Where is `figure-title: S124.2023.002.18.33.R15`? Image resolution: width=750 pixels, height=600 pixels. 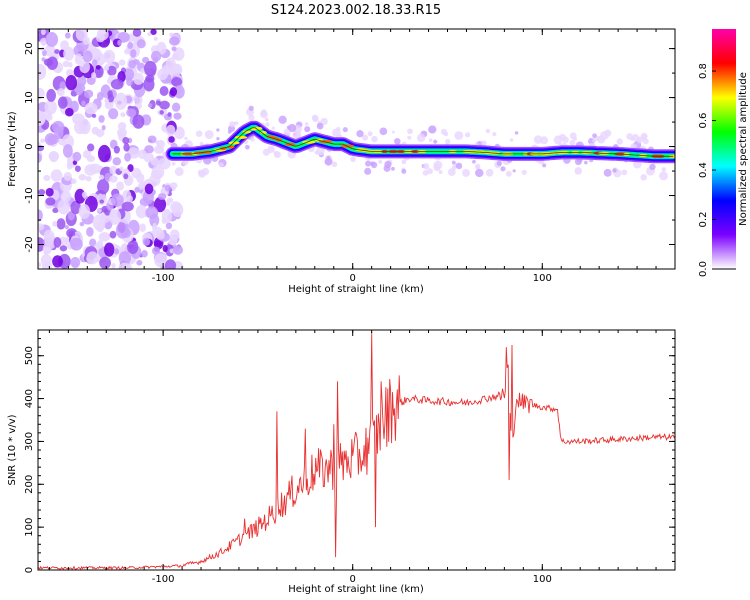
figure-title: S124.2023.002.18.33.R15 is located at coordinates (356, 10).